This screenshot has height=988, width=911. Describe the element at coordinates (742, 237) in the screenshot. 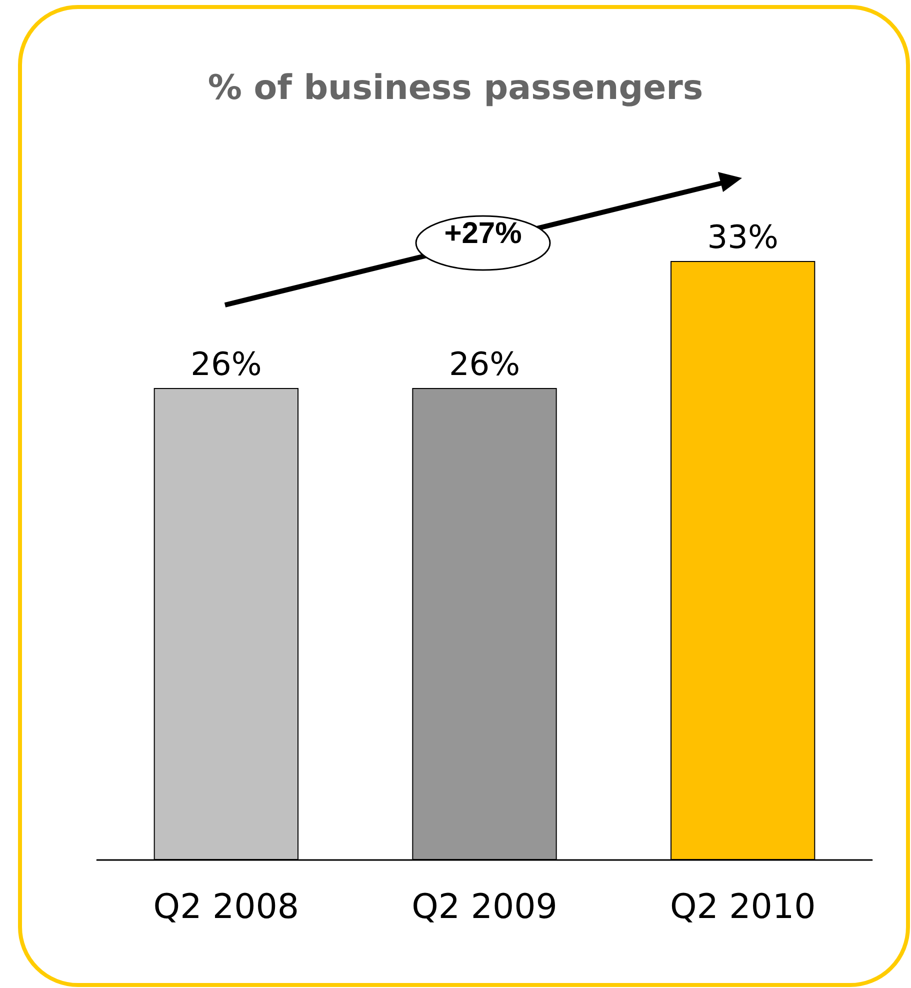

I see `data-label: 33%` at that location.